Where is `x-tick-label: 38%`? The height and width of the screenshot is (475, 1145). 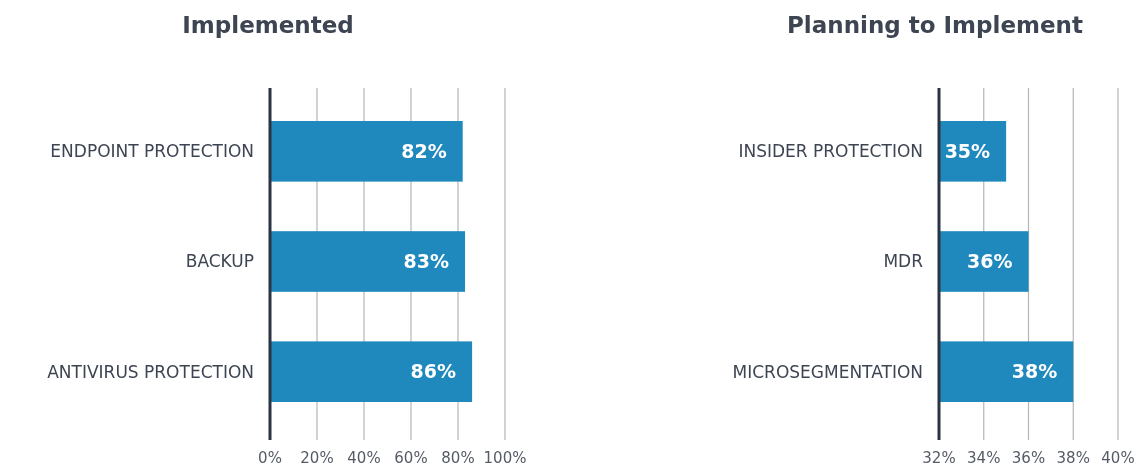
x-tick-label: 38% is located at coordinates (1073, 458).